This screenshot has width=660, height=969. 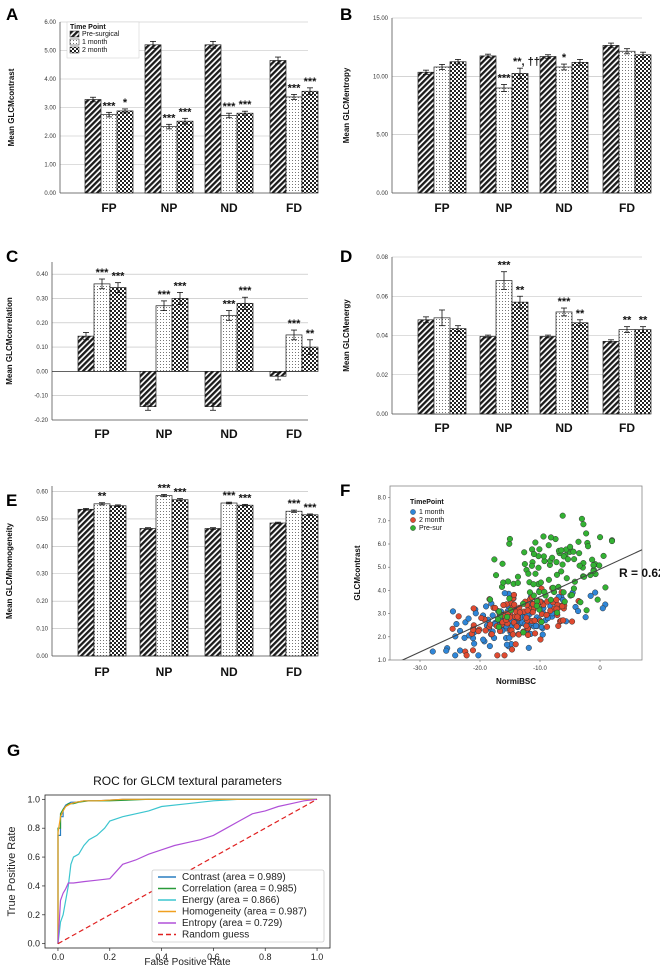 What do you see at coordinates (382, 522) in the screenshot?
I see `y-tick-label: 7.0` at bounding box center [382, 522].